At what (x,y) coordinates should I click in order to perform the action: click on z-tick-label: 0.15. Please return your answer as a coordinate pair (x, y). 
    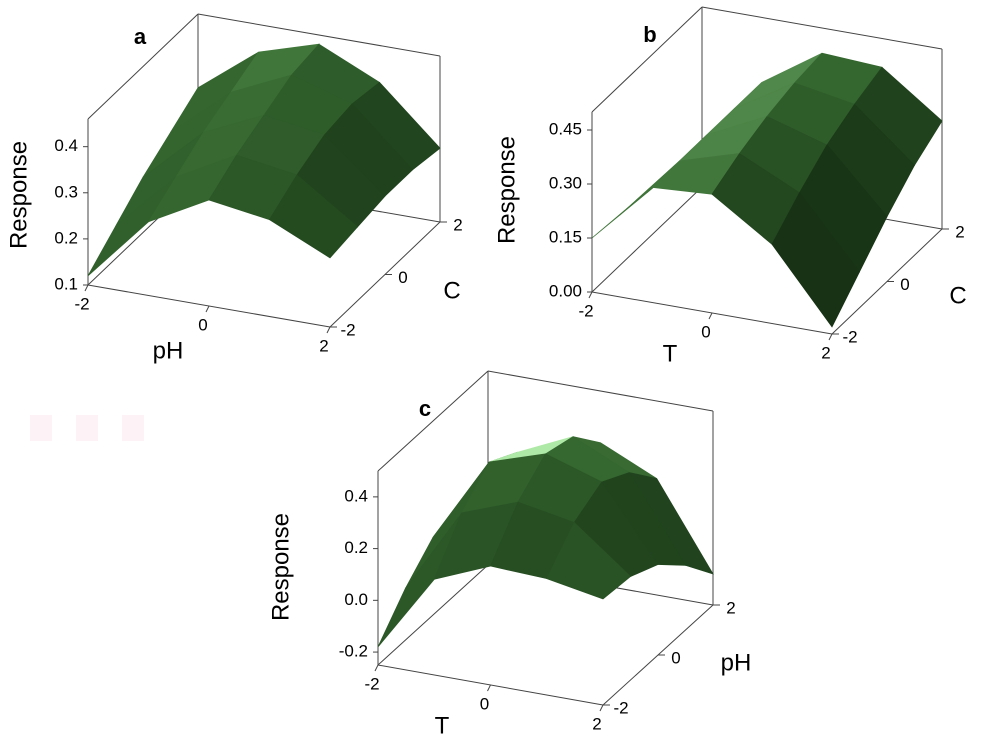
    Looking at the image, I should click on (565, 236).